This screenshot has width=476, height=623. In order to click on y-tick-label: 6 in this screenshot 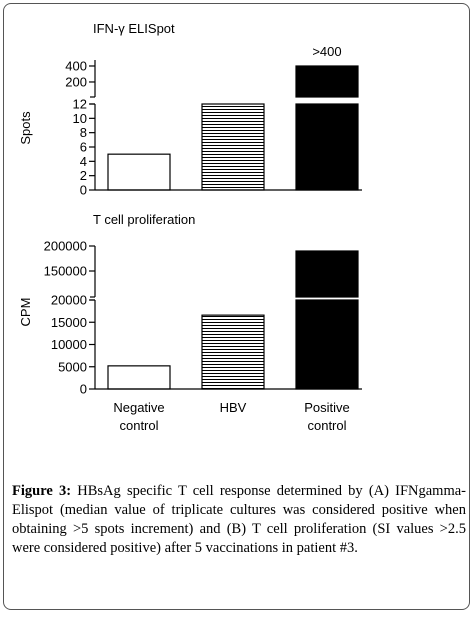, I will do `click(83, 147)`.